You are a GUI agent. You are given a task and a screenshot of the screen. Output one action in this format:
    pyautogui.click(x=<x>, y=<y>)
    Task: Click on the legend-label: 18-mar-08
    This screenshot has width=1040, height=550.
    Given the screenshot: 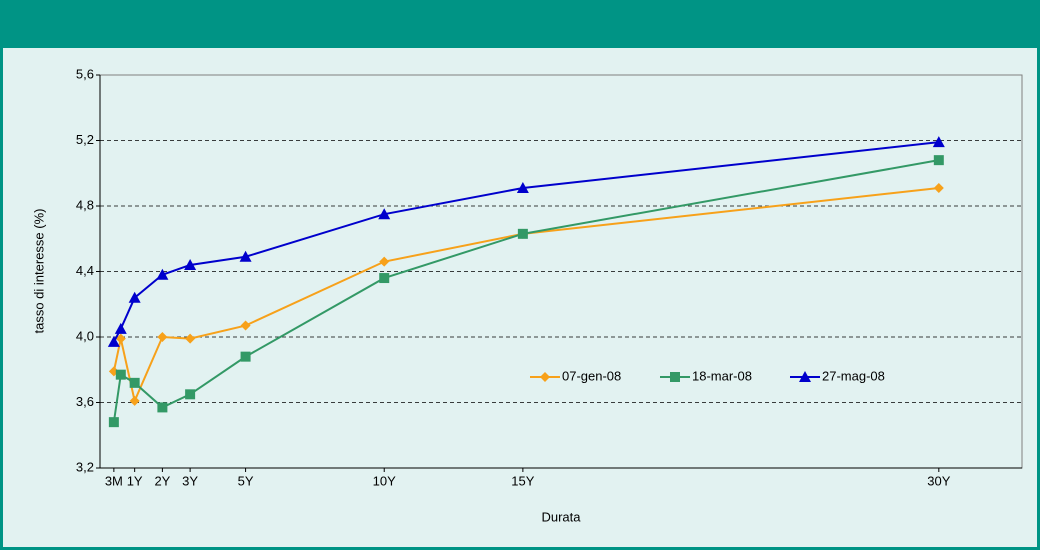 What is the action you would take?
    pyautogui.click(x=722, y=375)
    